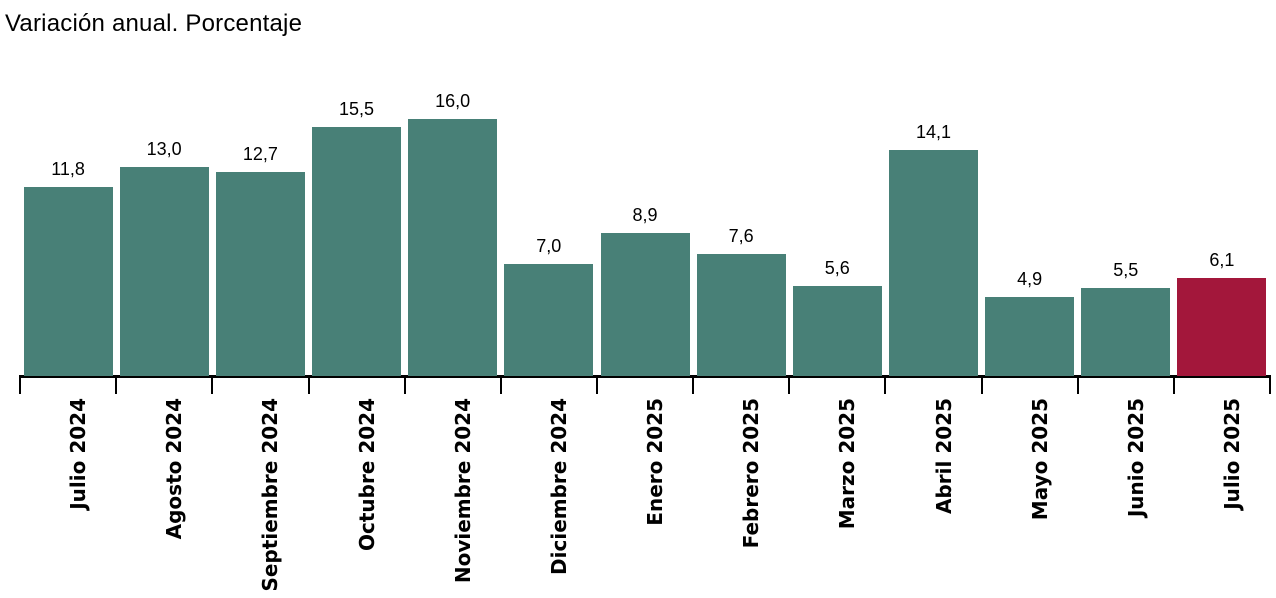 The width and height of the screenshot is (1276, 598). What do you see at coordinates (751, 473) in the screenshot?
I see `x-axis-label: Febrero 2025` at bounding box center [751, 473].